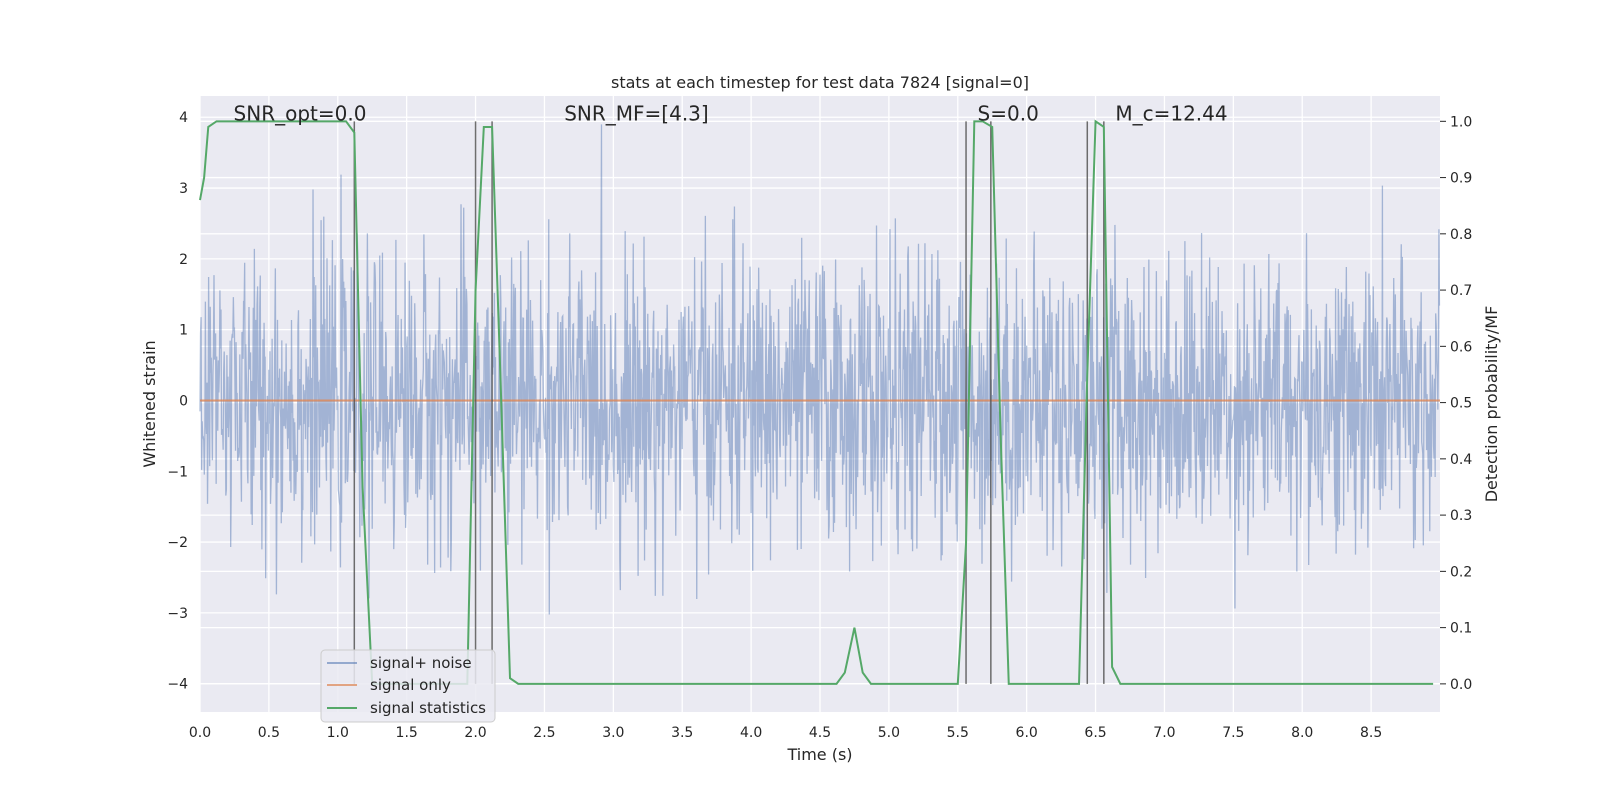 This screenshot has height=800, width=1600. I want to click on y-tick-label: 3, so click(183, 189).